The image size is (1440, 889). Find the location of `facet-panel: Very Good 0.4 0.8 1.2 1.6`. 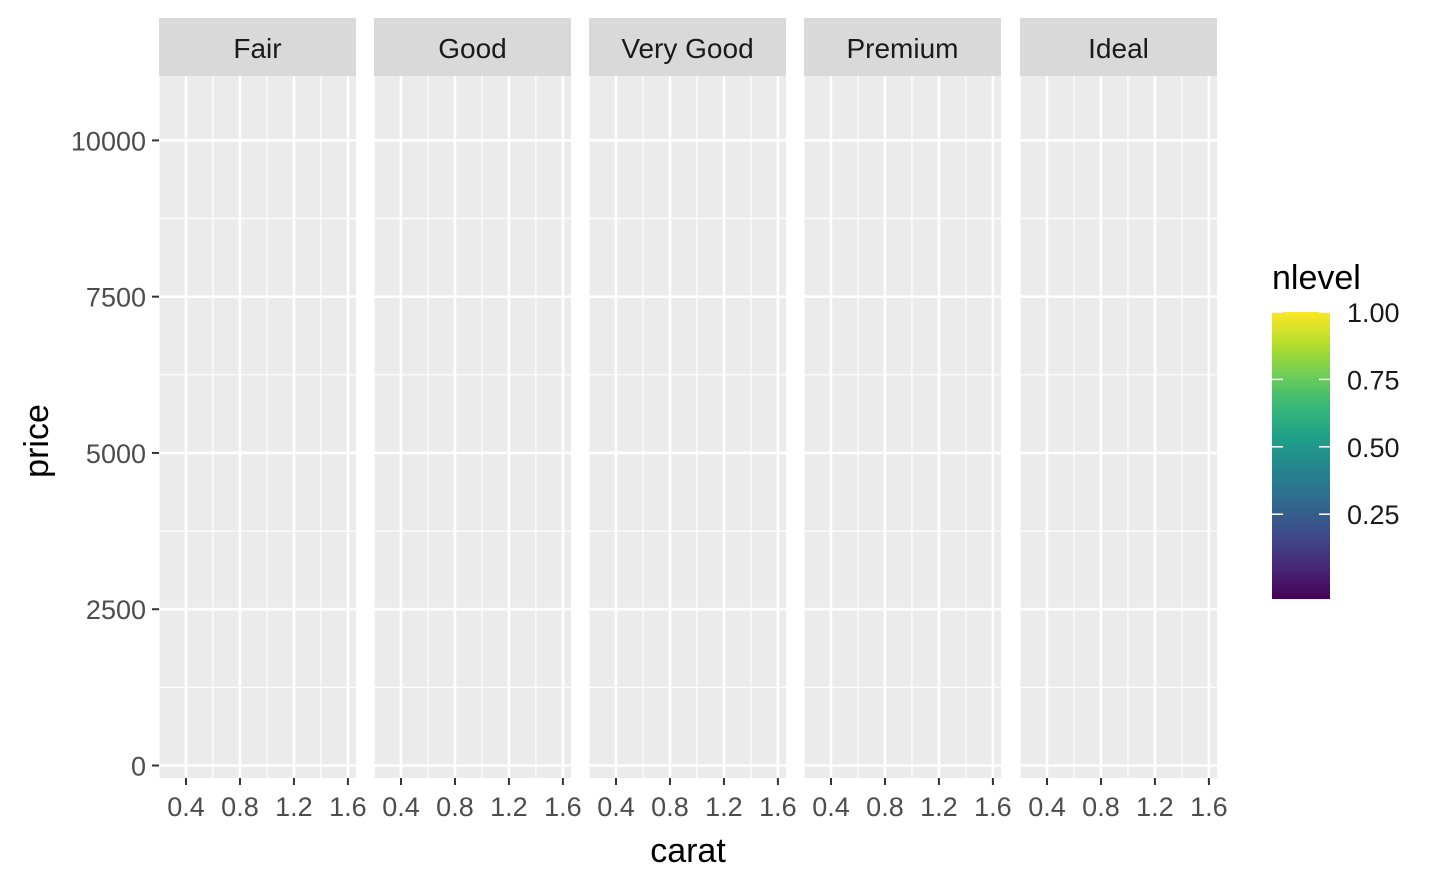

facet-panel: Very Good 0.4 0.8 1.2 1.6 is located at coordinates (692, 420).